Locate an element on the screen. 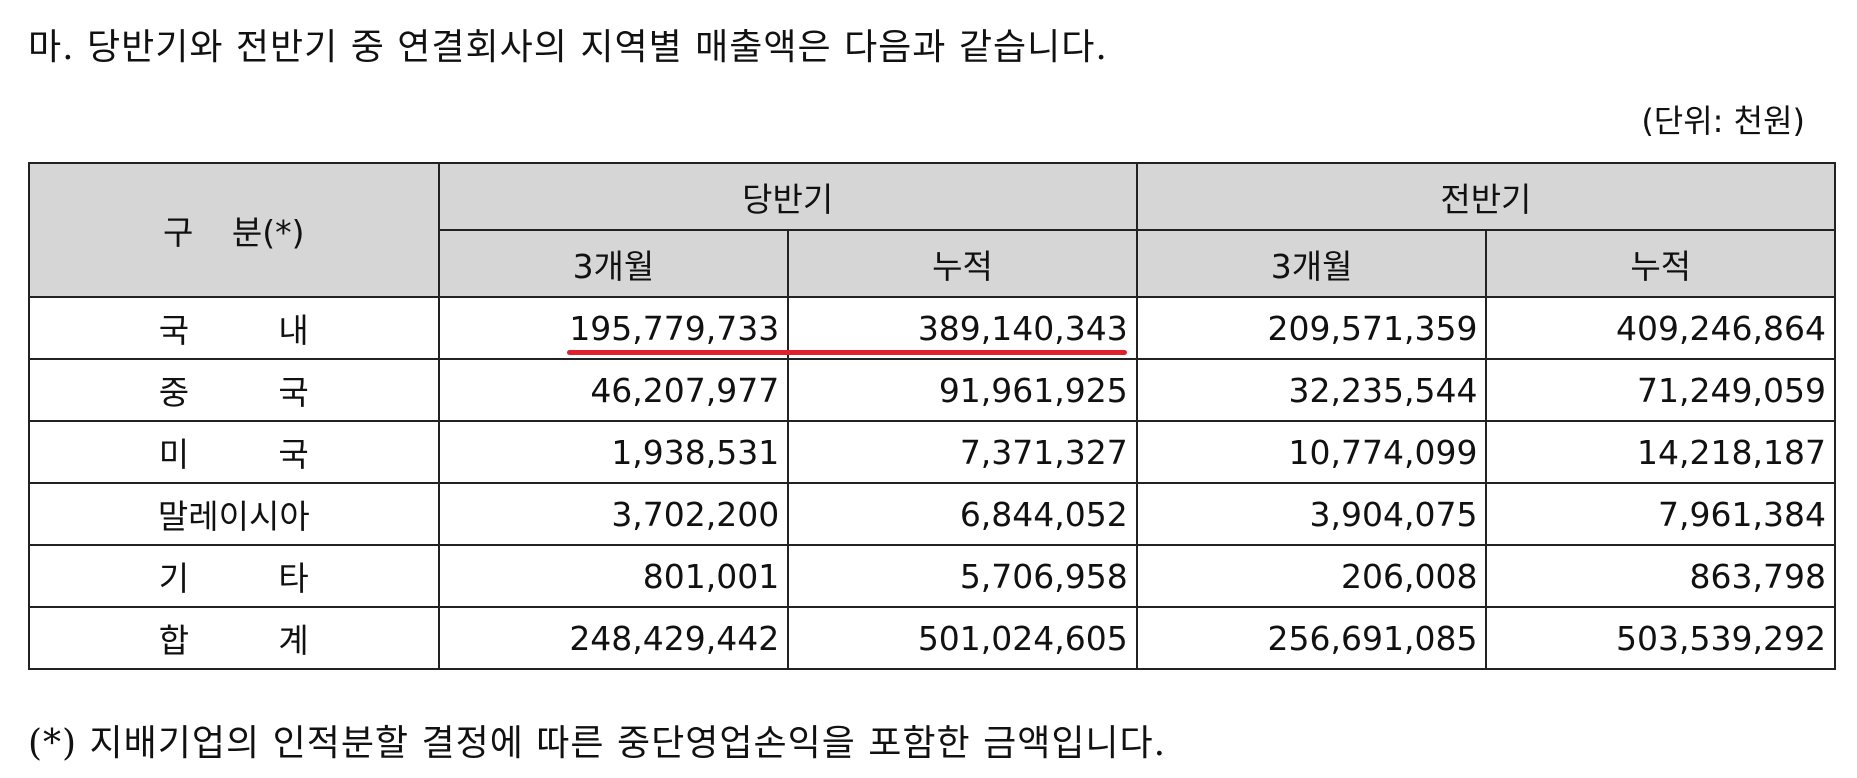  value-cell: 206,008 is located at coordinates (1311, 576).